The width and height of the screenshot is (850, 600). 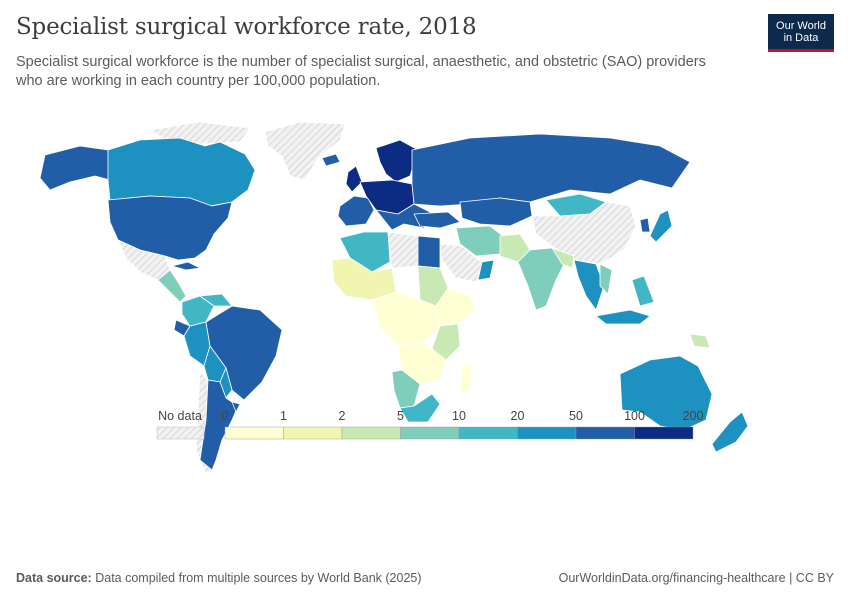 I want to click on owid-logo: Our World in Data, so click(x=801, y=33).